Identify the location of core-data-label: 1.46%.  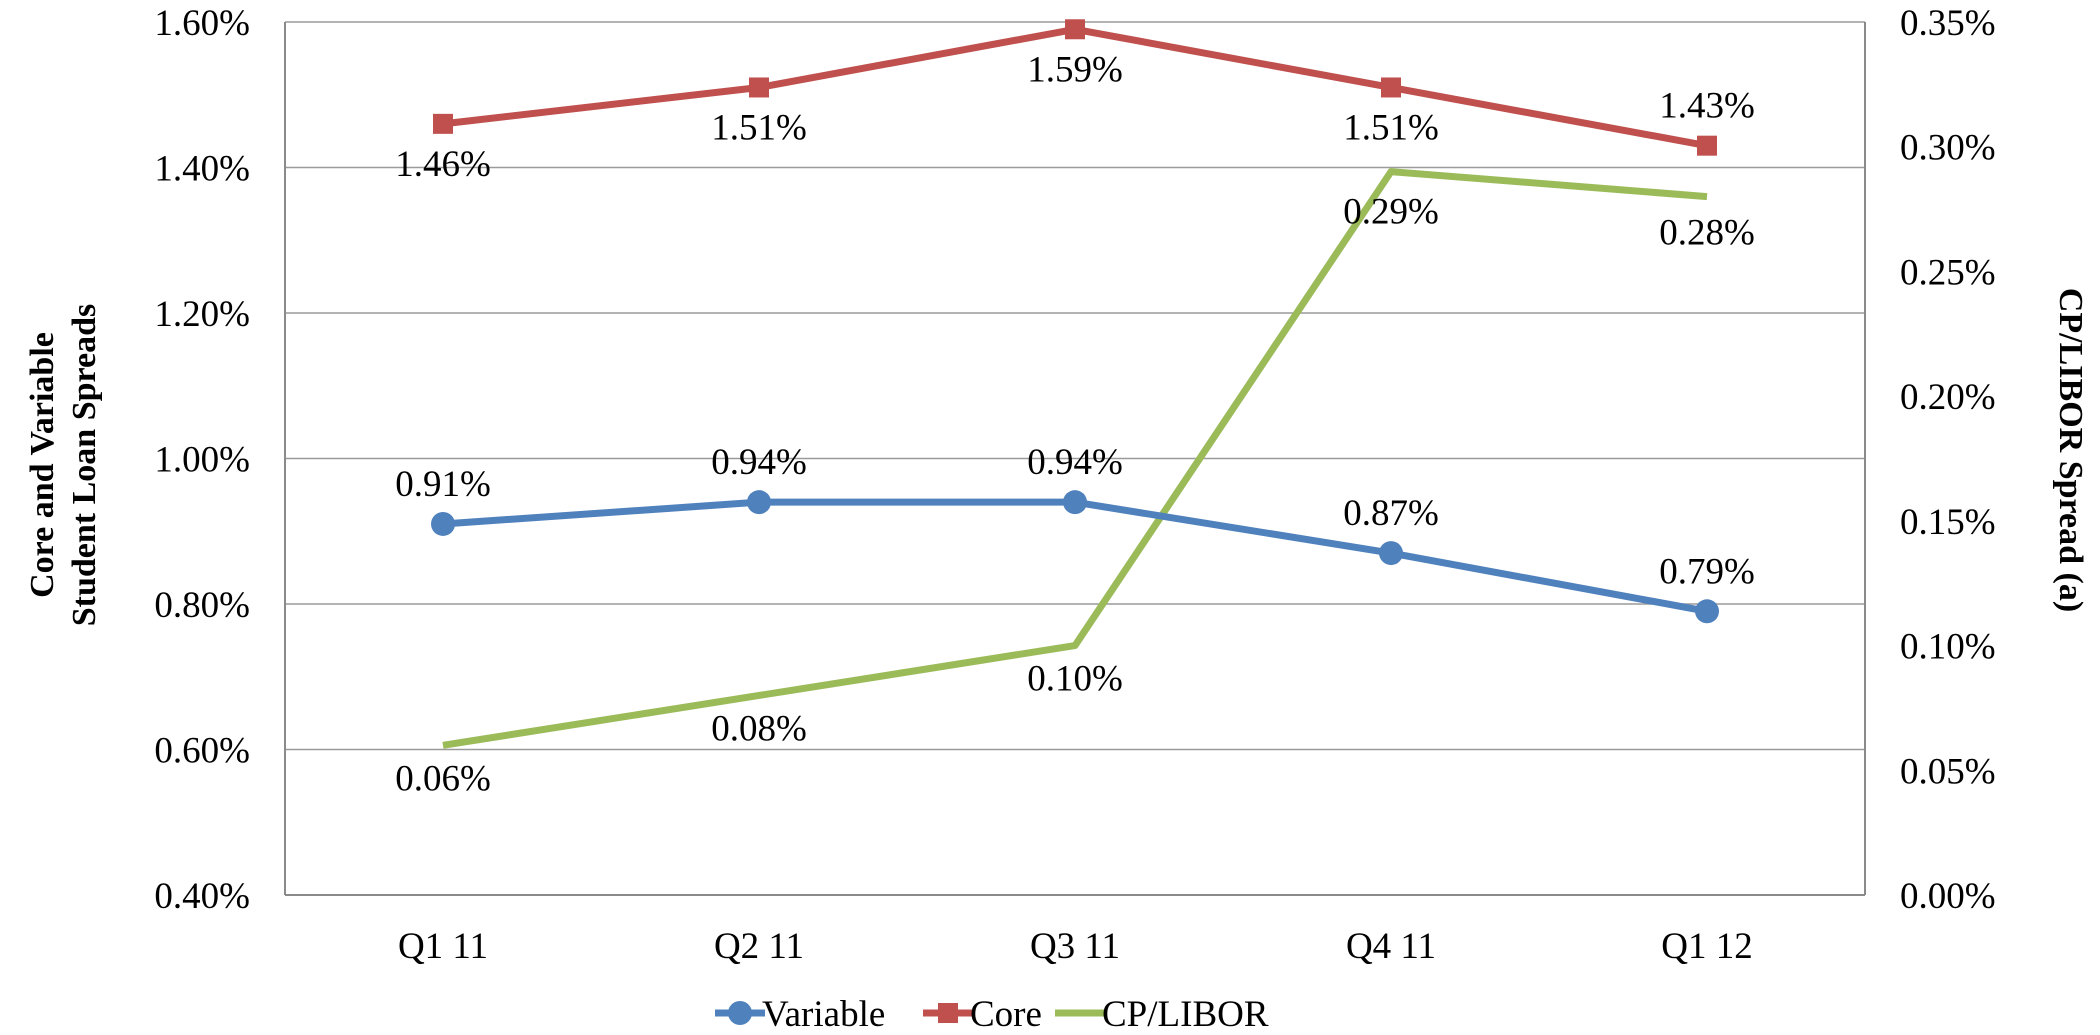
(443, 164).